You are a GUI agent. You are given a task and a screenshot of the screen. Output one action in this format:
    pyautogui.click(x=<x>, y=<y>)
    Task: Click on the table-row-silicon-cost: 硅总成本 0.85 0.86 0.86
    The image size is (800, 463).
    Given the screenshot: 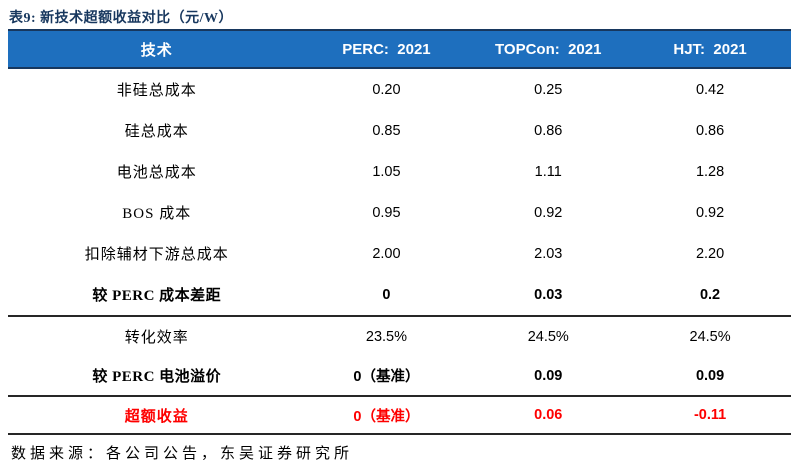 What is the action you would take?
    pyautogui.click(x=399, y=130)
    